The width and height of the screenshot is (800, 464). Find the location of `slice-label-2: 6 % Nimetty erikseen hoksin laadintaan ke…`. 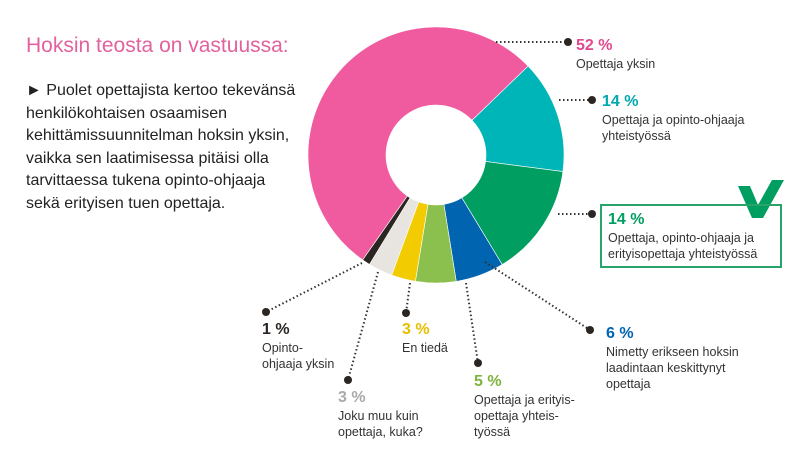

slice-label-2: 6 % Nimetty erikseen hoksin laadintaan ke… is located at coordinates (686, 358).